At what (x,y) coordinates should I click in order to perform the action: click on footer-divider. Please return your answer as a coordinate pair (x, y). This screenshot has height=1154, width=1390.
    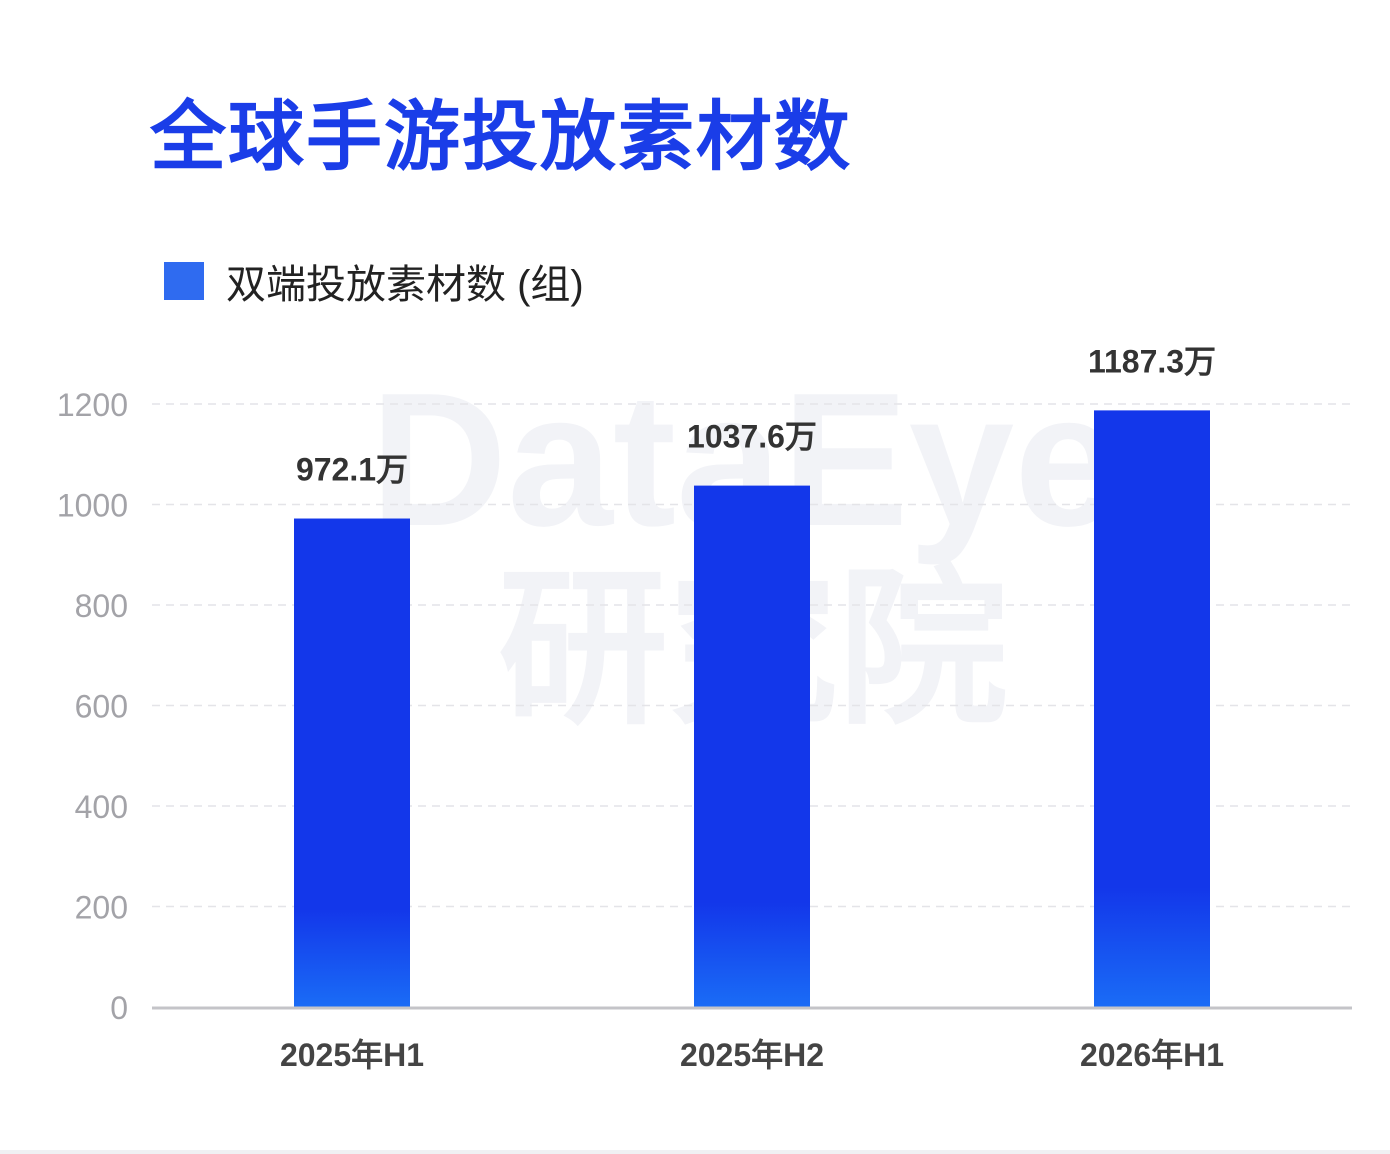
    Looking at the image, I should click on (695, 1152).